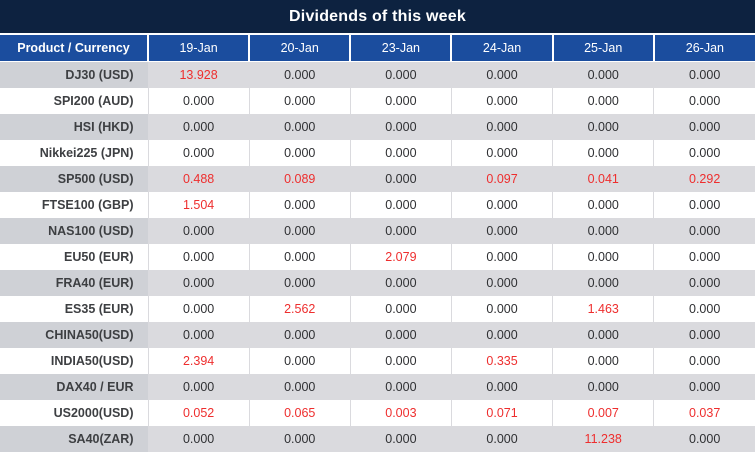  I want to click on product-cell: DJ30 (USD), so click(74, 75).